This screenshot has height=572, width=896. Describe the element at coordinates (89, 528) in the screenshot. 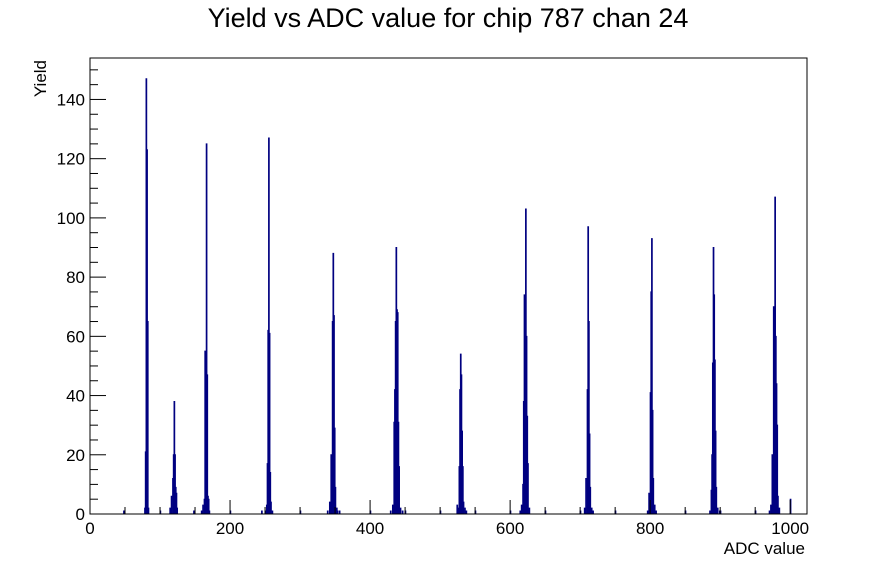

I see `x-tick-label: 0` at that location.